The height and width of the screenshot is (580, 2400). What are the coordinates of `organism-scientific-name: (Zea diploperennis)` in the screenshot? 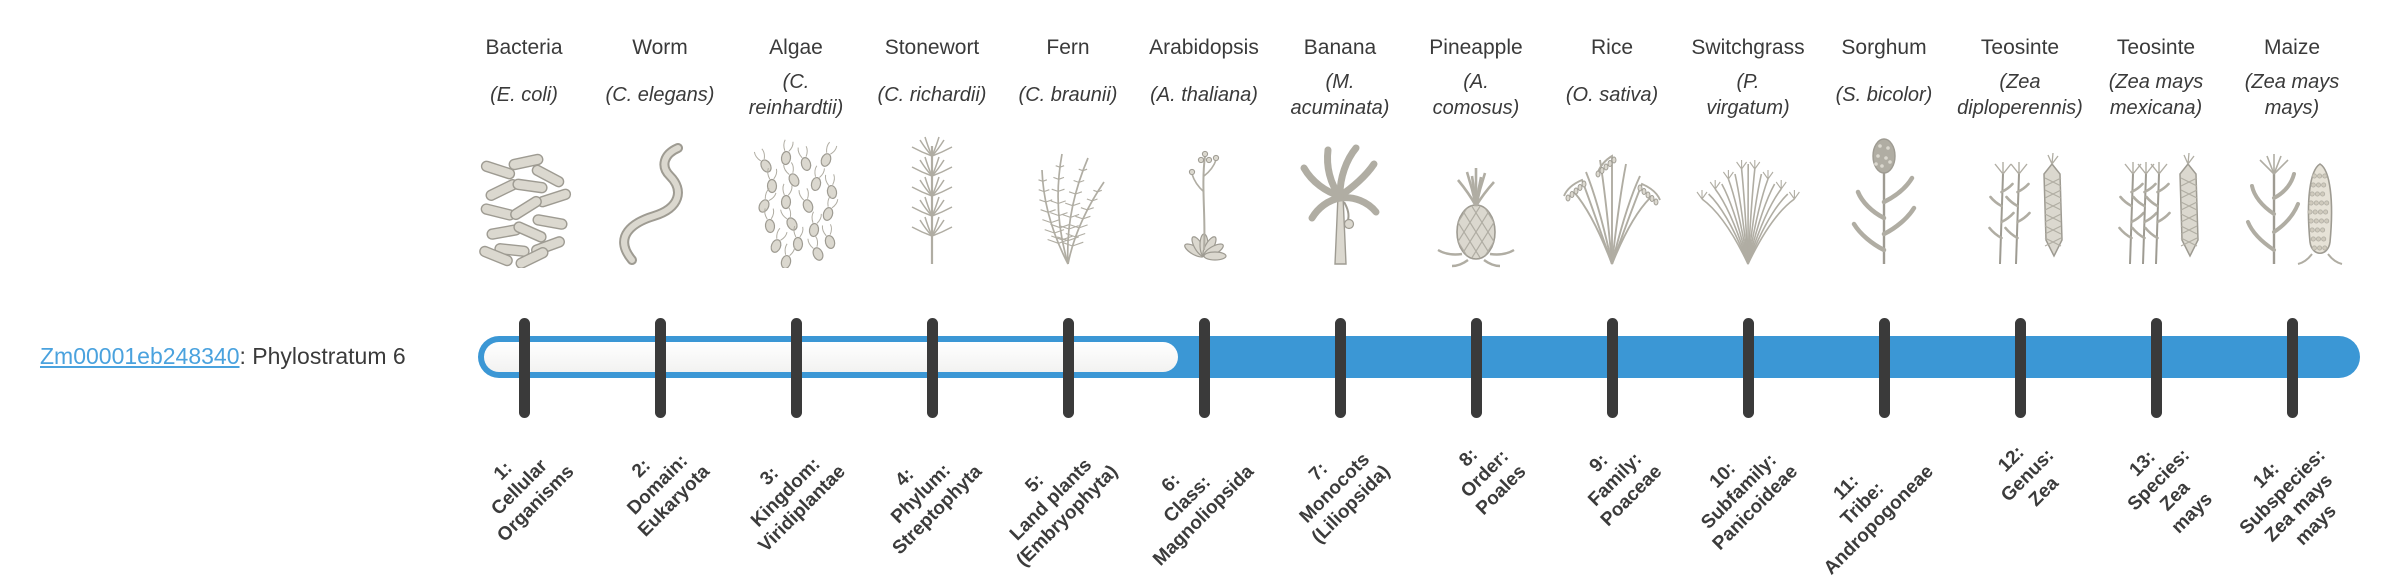 It's located at (2020, 95).